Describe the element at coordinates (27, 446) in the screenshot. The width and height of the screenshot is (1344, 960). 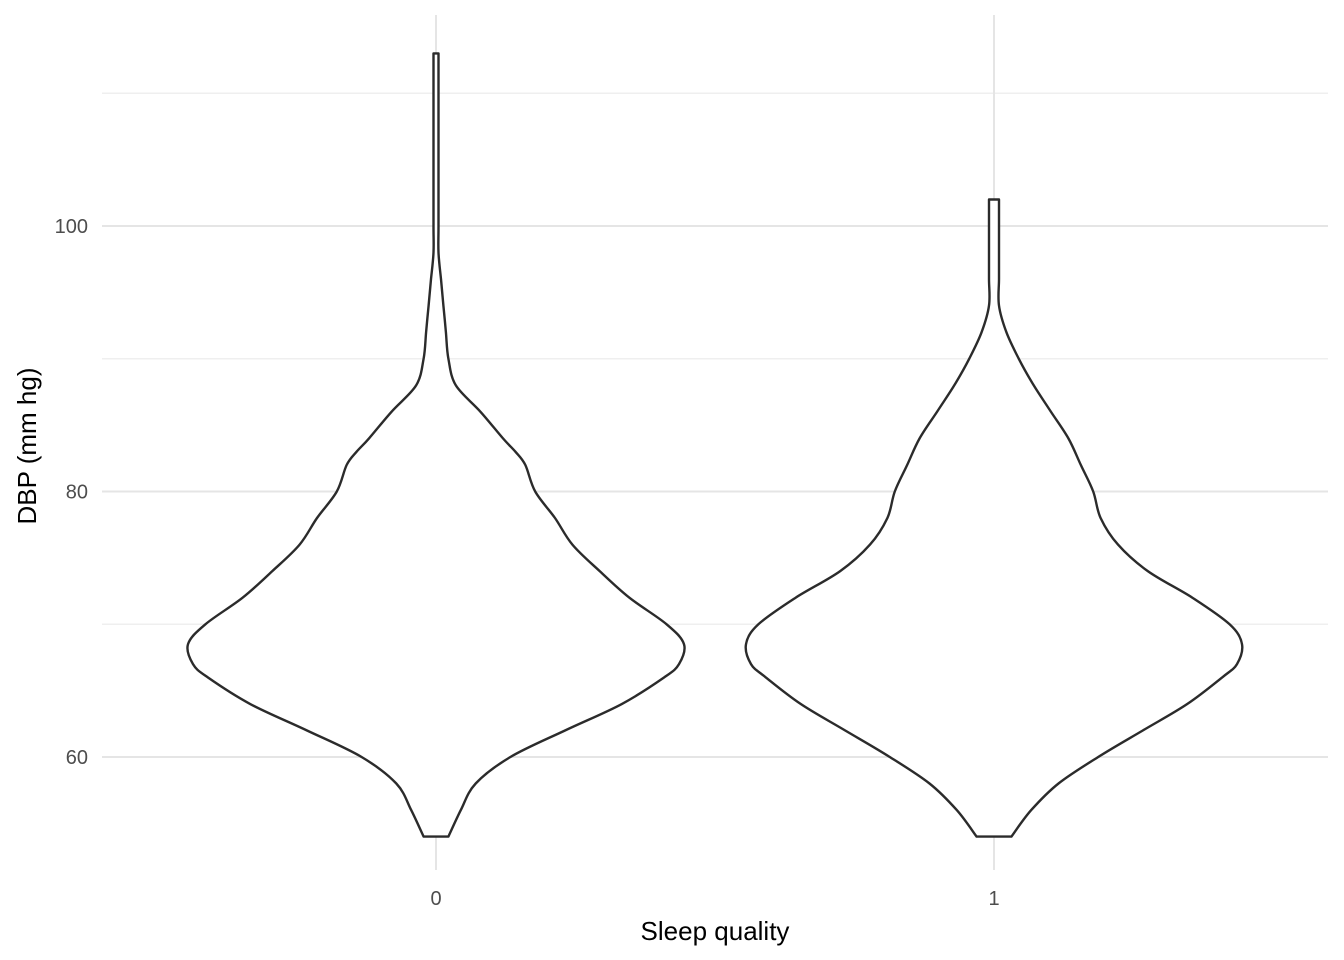
I see `y-axis-title: DBP (mm hg)` at that location.